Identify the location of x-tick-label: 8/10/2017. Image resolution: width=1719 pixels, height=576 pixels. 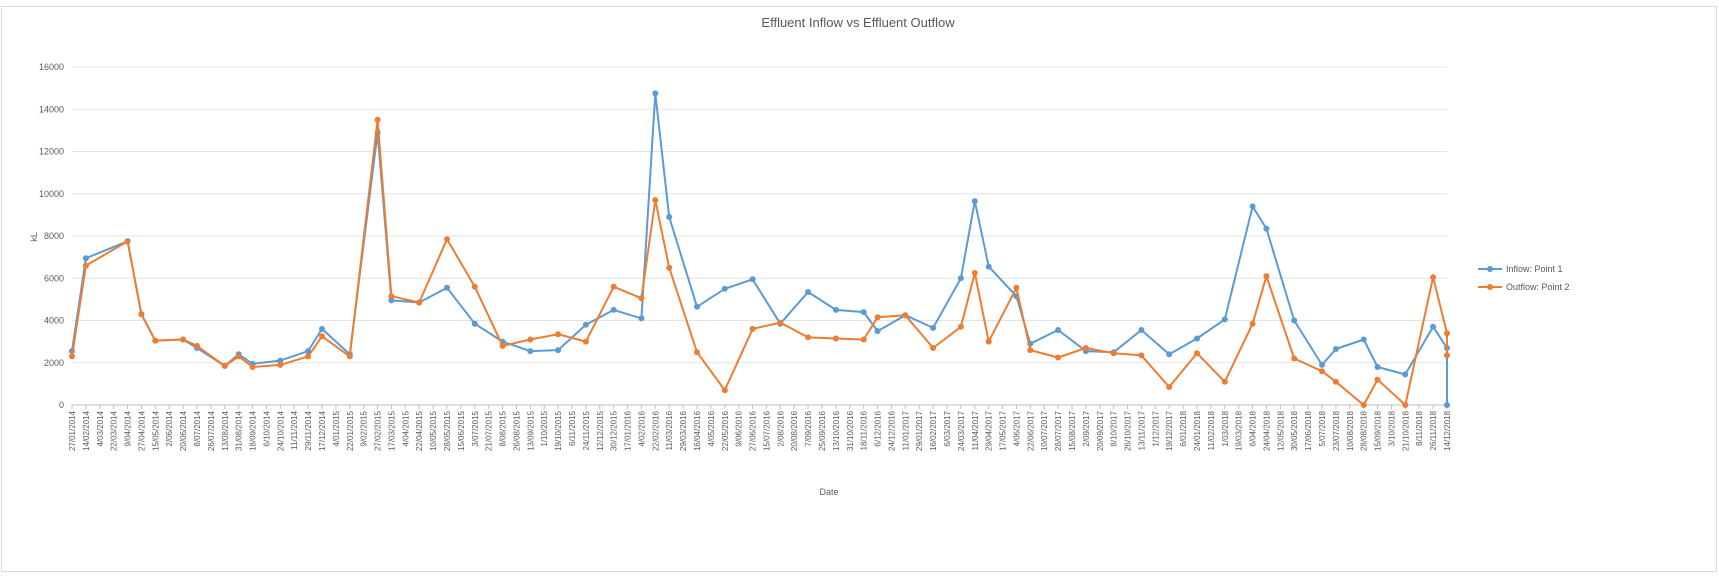
(1114, 428).